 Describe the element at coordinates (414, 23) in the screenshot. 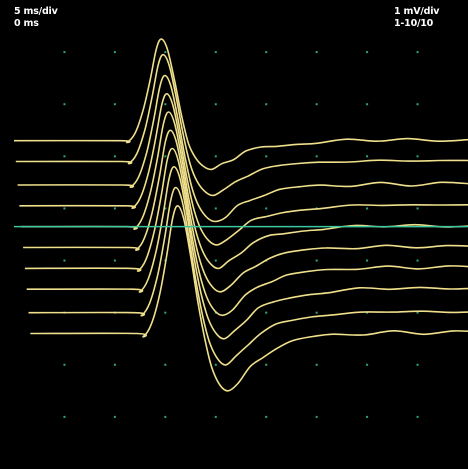

I see `trace-range-label: 1-10/10` at that location.